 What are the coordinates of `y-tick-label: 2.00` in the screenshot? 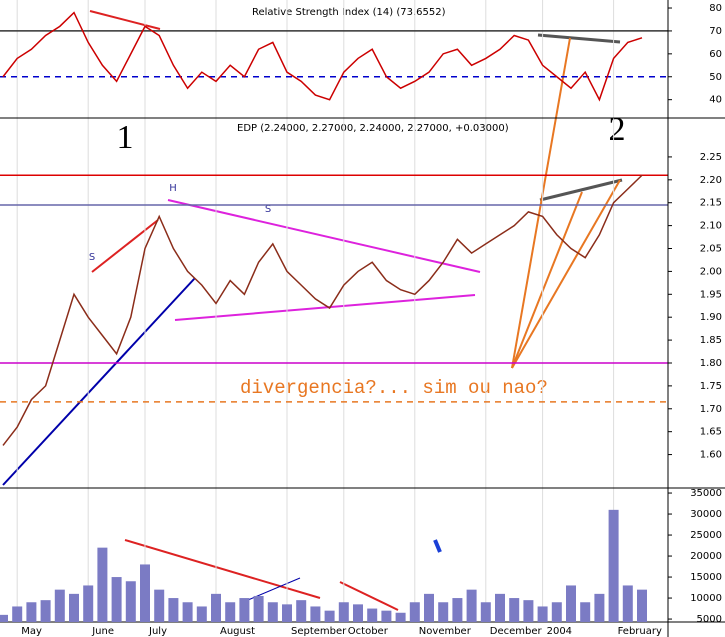 It's located at (711, 271).